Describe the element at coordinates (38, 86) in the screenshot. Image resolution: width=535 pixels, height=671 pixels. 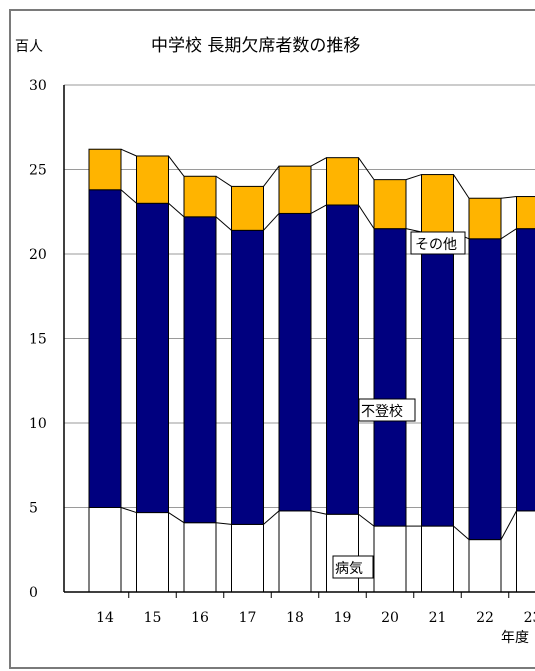
I see `y-tick-label: 30` at that location.